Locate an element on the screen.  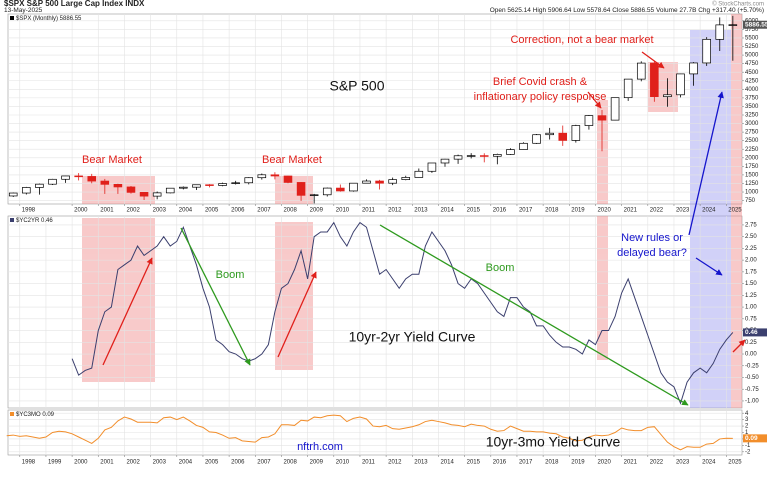
y-tick-label: -0.75 is located at coordinates (752, 390).